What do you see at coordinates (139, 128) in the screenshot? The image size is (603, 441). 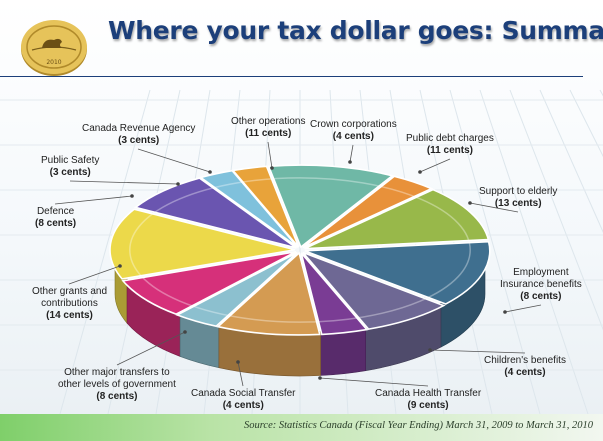 I see `label-text: Canada Revenue Agency` at bounding box center [139, 128].